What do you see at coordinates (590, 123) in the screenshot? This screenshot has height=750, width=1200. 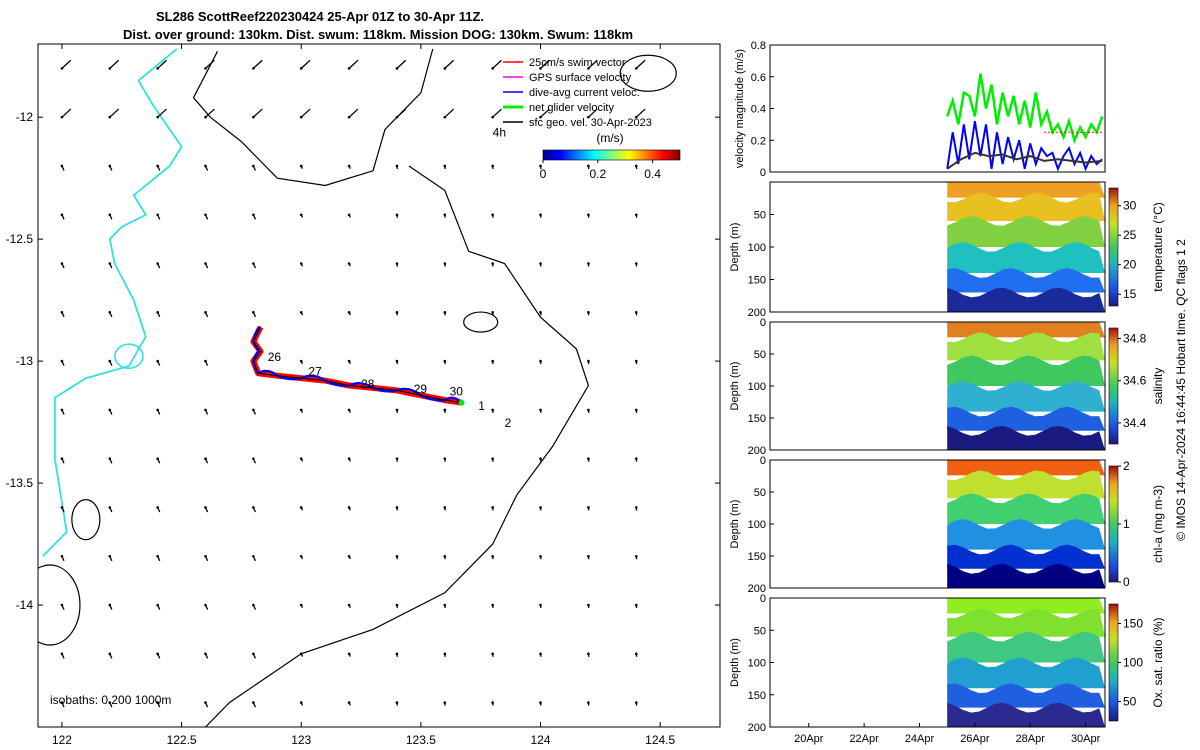 I see `legend-geo: sfc geo. vel. 30-Apr-2023` at bounding box center [590, 123].